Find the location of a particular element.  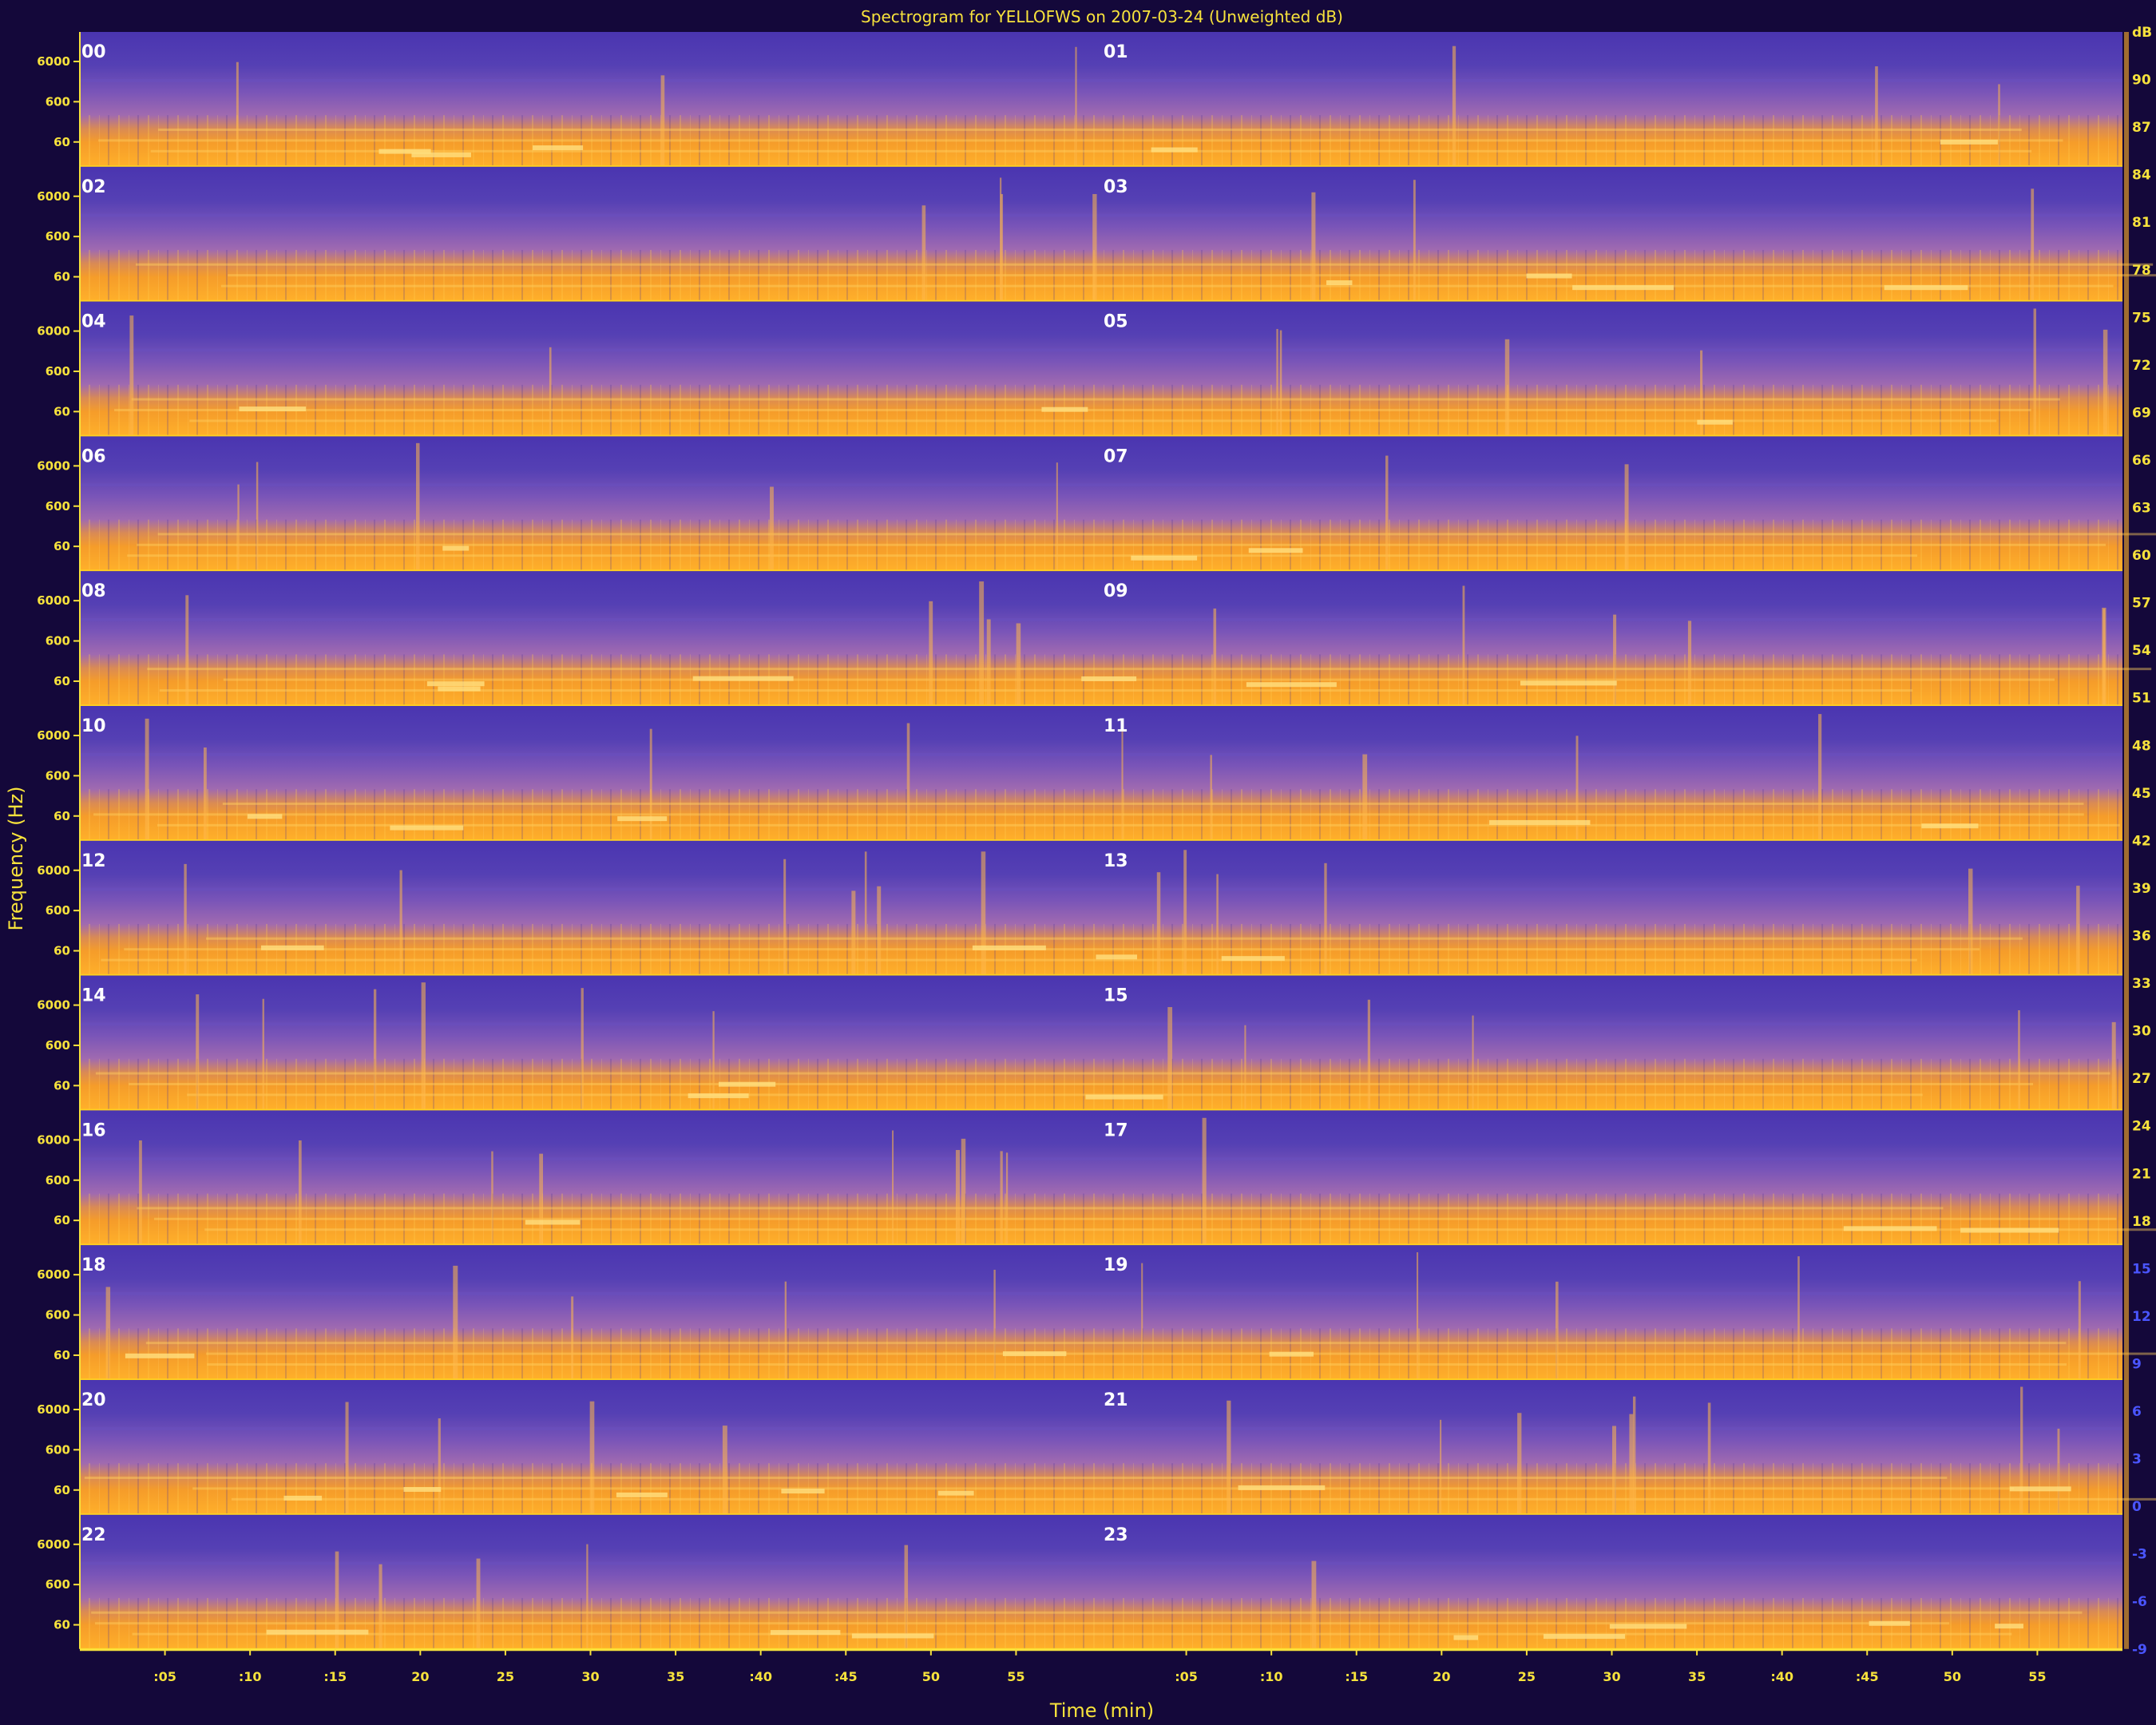

hour-label: 22 is located at coordinates (93, 1535).